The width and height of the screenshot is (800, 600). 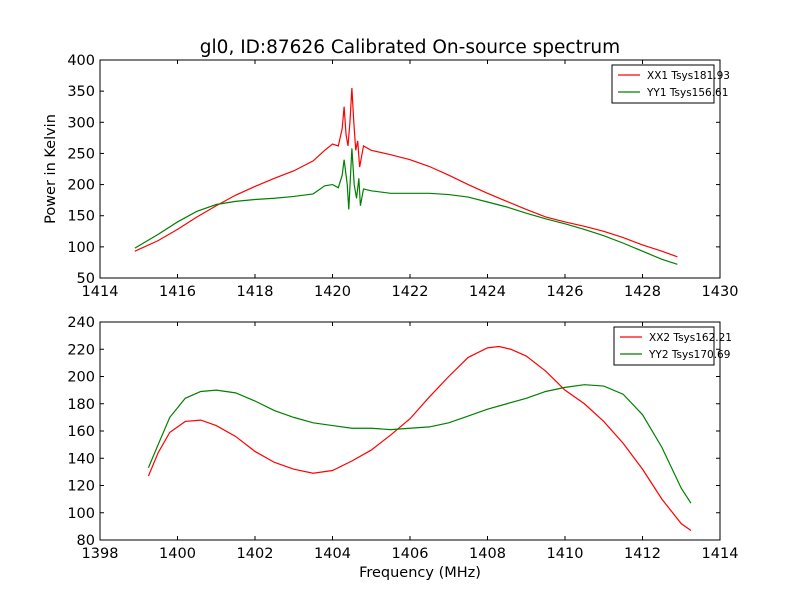 What do you see at coordinates (81, 432) in the screenshot?
I see `y-tick-label: 160` at bounding box center [81, 432].